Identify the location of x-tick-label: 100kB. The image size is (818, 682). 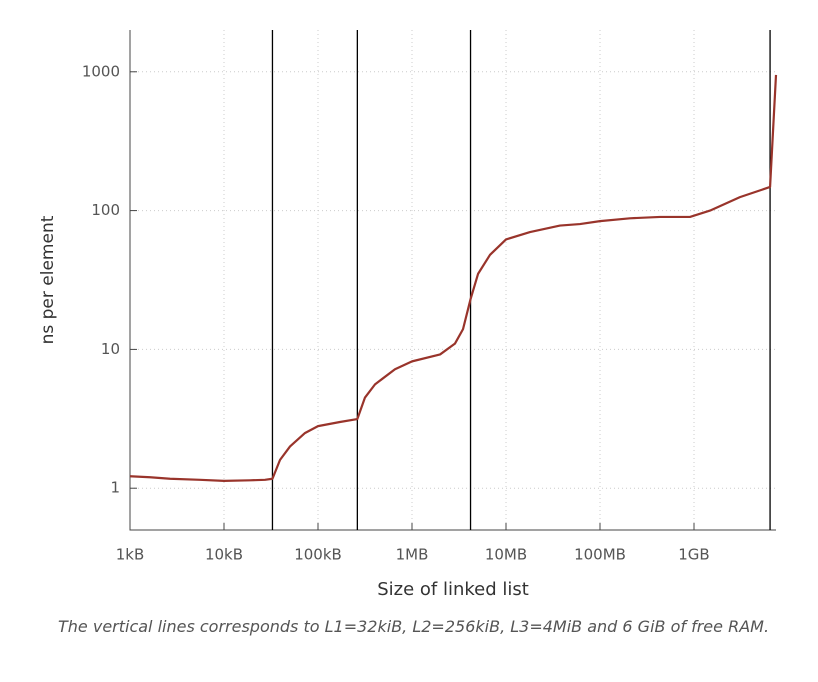
(318, 555).